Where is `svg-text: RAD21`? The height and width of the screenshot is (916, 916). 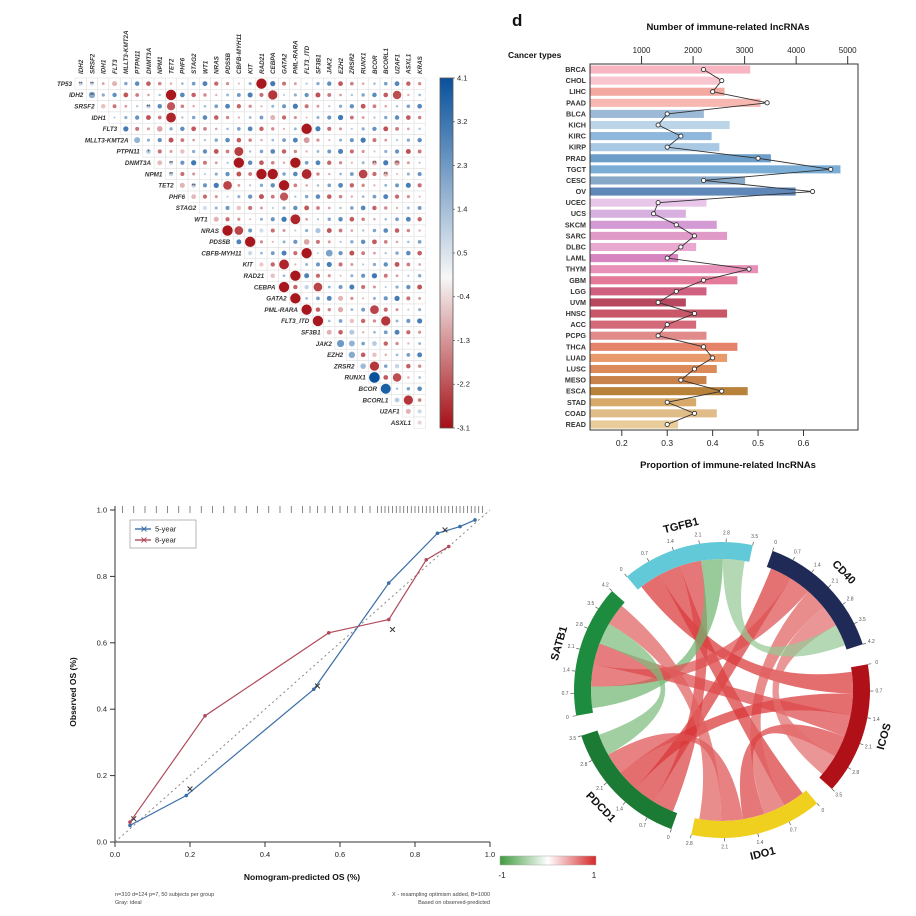
svg-text: RAD21 is located at coordinates (262, 63).